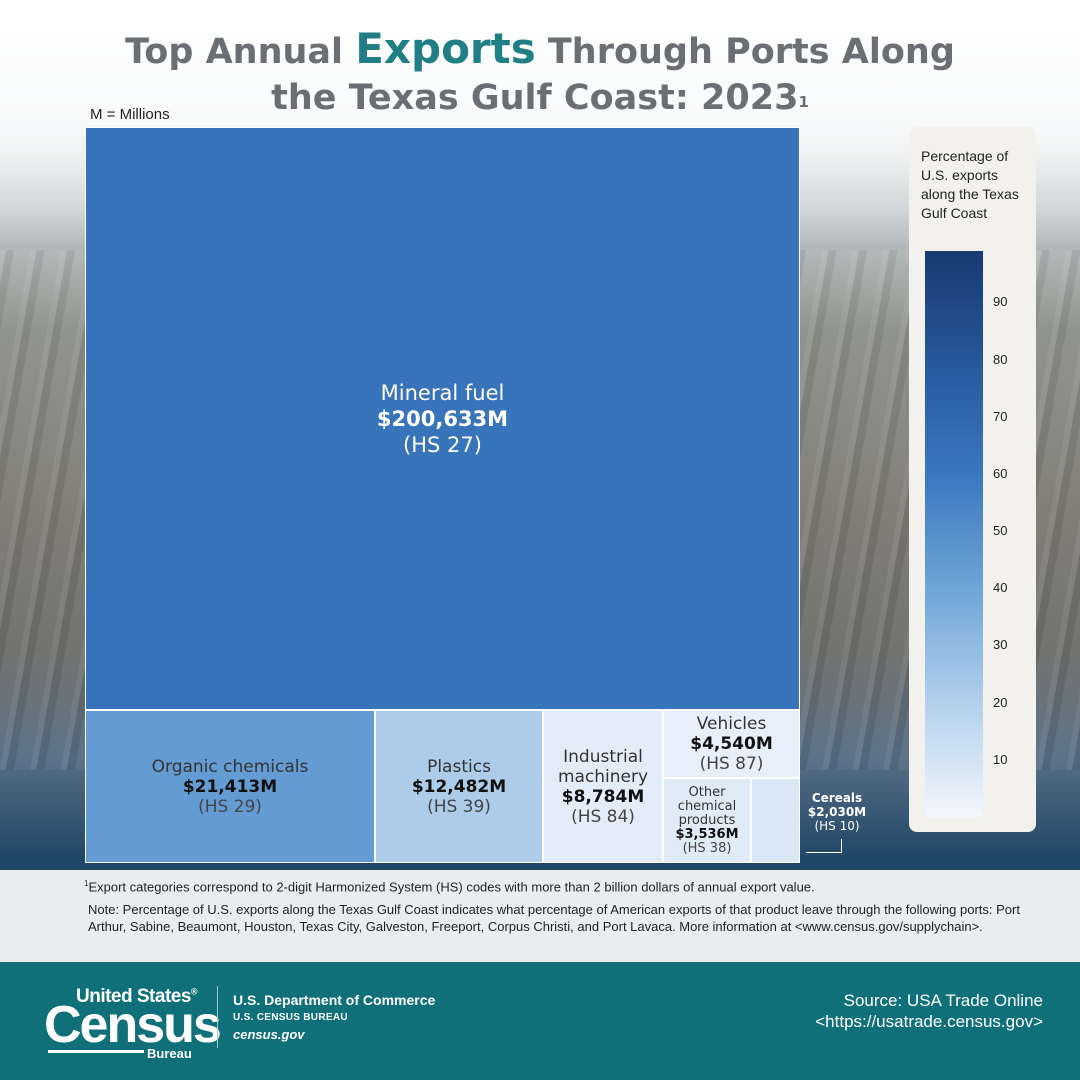 The width and height of the screenshot is (1080, 1080). What do you see at coordinates (96, 1051) in the screenshot?
I see `logo-underline` at bounding box center [96, 1051].